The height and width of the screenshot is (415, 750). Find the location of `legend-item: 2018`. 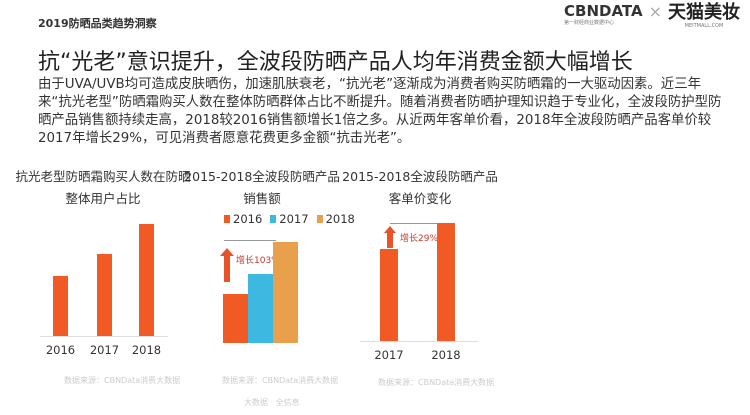

legend-item: 2018 is located at coordinates (335, 219).